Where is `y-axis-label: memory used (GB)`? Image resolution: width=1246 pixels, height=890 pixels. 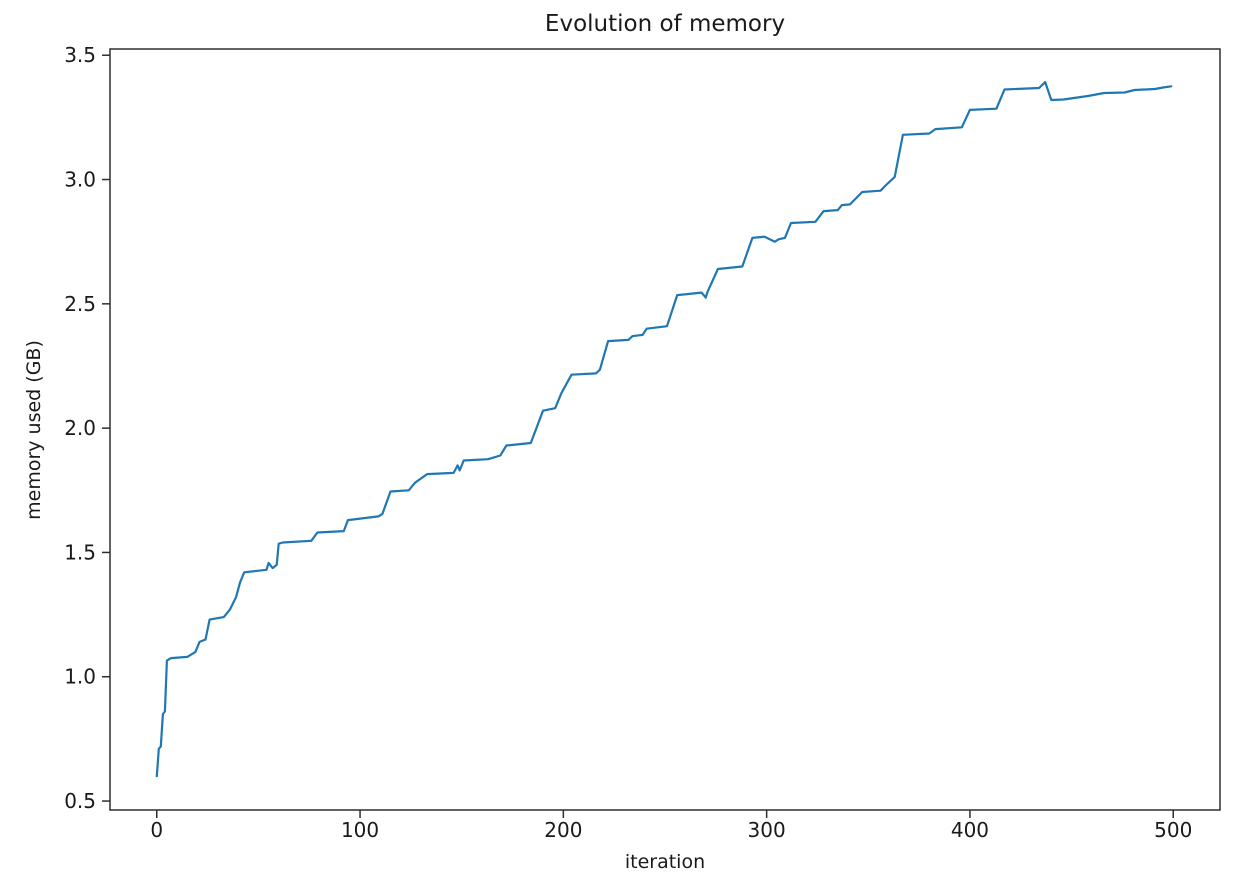
y-axis-label: memory used (GB) is located at coordinates (34, 430).